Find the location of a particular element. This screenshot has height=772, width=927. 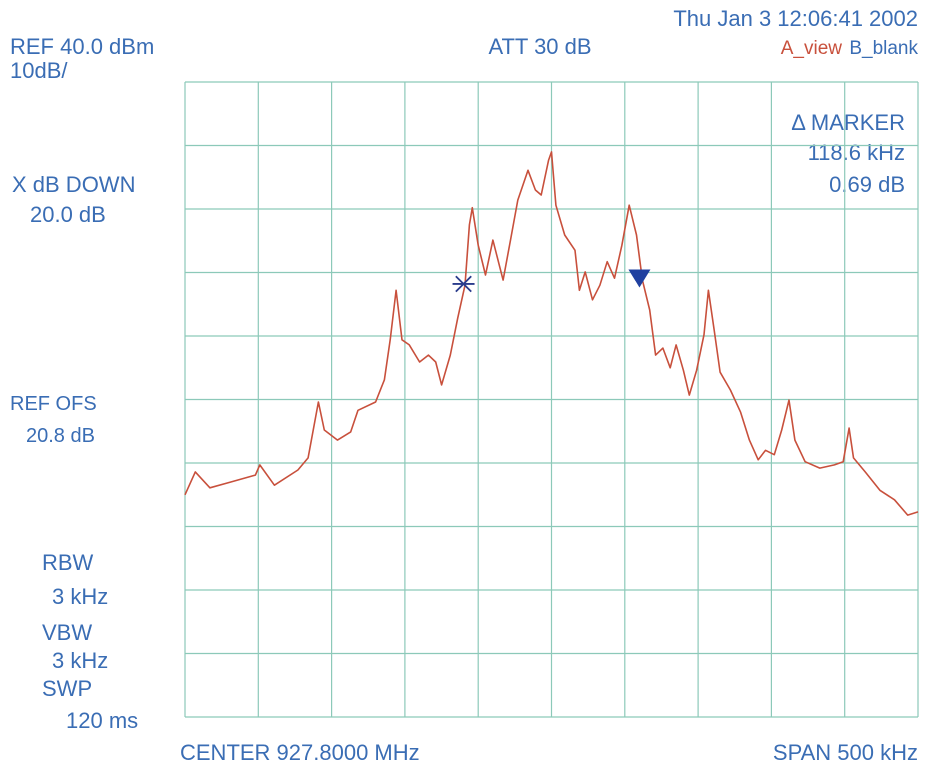

vbw-value: 3 kHz is located at coordinates (80, 660).